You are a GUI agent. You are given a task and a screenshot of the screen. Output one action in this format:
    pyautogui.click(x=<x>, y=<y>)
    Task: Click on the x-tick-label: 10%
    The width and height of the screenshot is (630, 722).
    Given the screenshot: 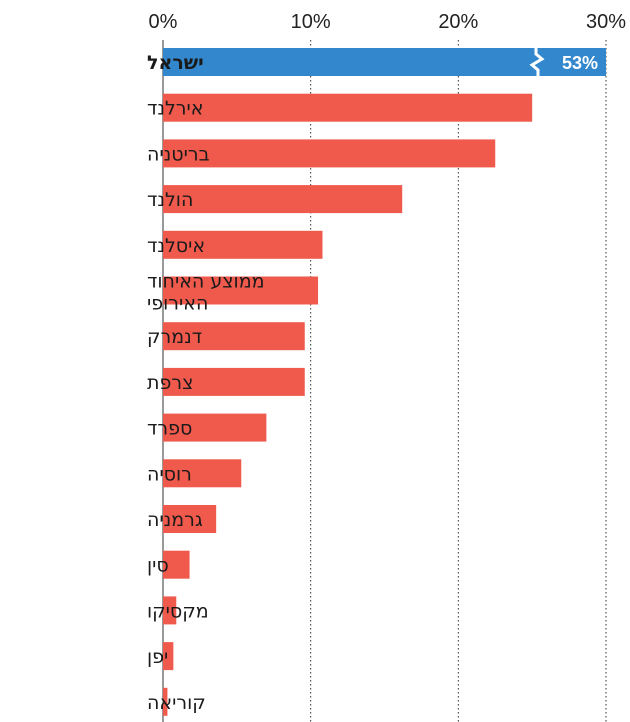 What is the action you would take?
    pyautogui.click(x=311, y=22)
    